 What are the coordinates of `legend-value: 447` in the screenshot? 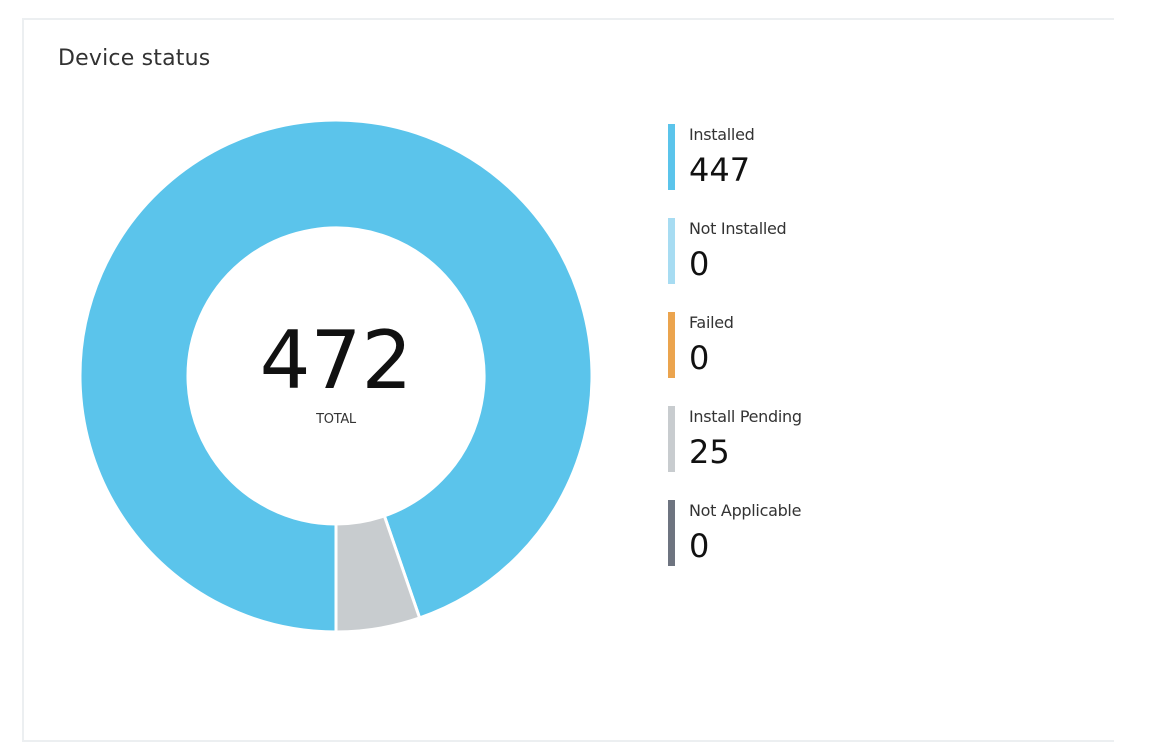 It's located at (720, 170).